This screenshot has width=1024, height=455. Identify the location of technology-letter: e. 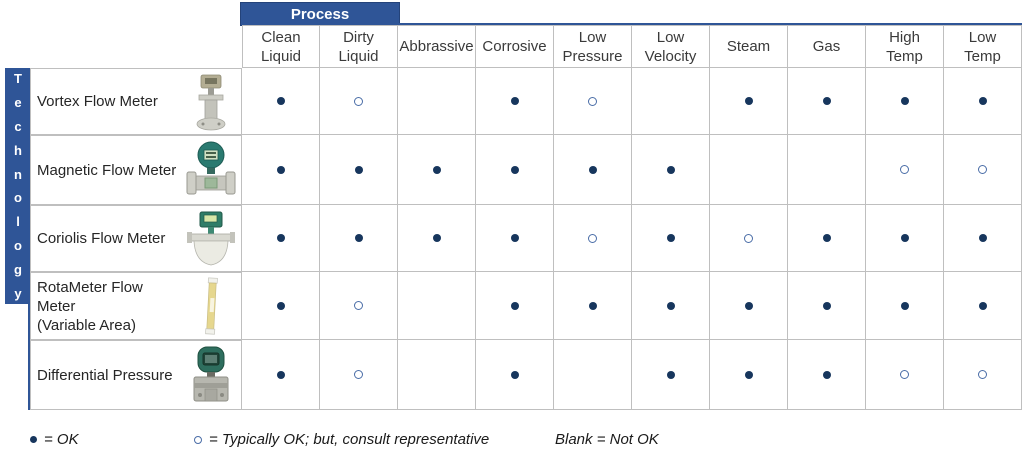
(18, 102).